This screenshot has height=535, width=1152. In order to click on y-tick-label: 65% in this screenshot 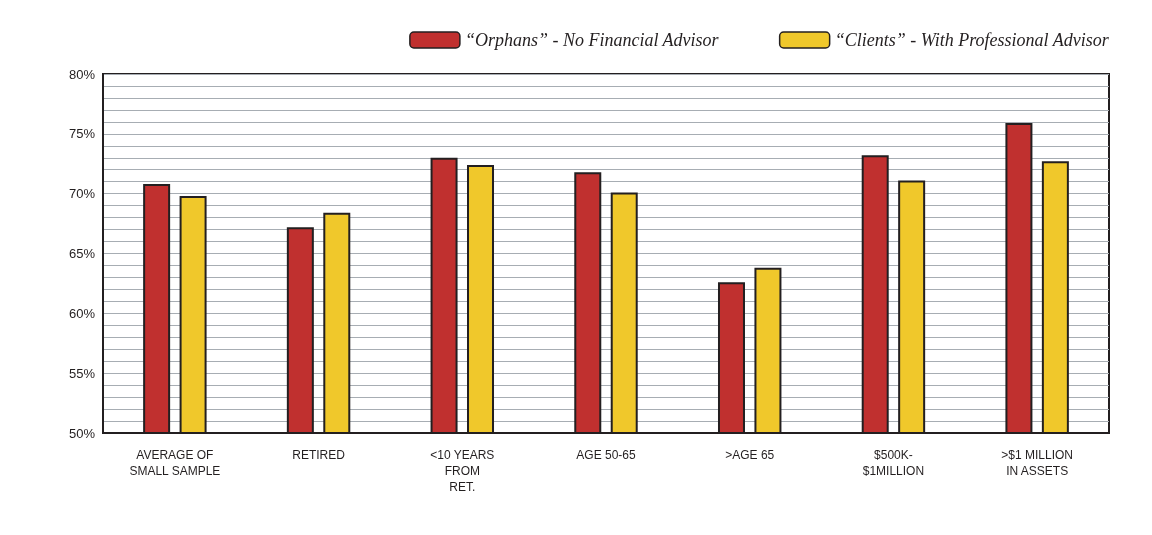, I will do `click(82, 253)`.